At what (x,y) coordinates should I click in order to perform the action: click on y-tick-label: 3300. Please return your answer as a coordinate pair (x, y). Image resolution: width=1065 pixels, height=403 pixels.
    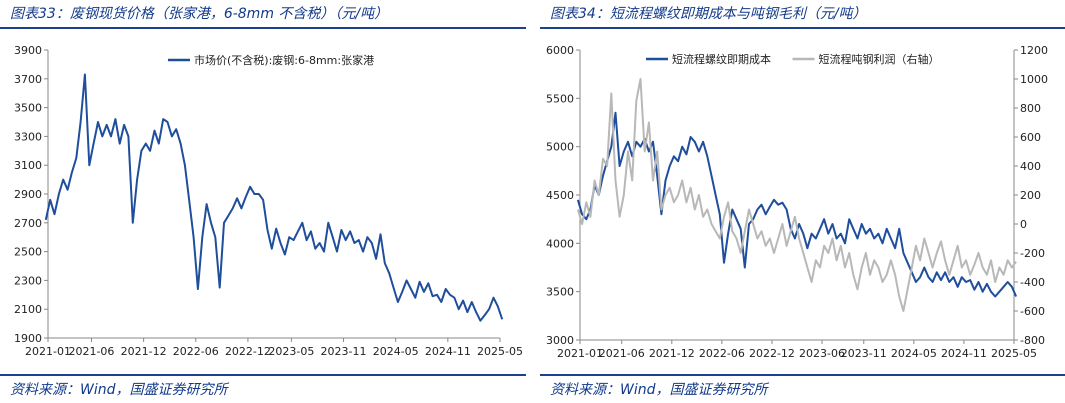
    Looking at the image, I should click on (28, 136).